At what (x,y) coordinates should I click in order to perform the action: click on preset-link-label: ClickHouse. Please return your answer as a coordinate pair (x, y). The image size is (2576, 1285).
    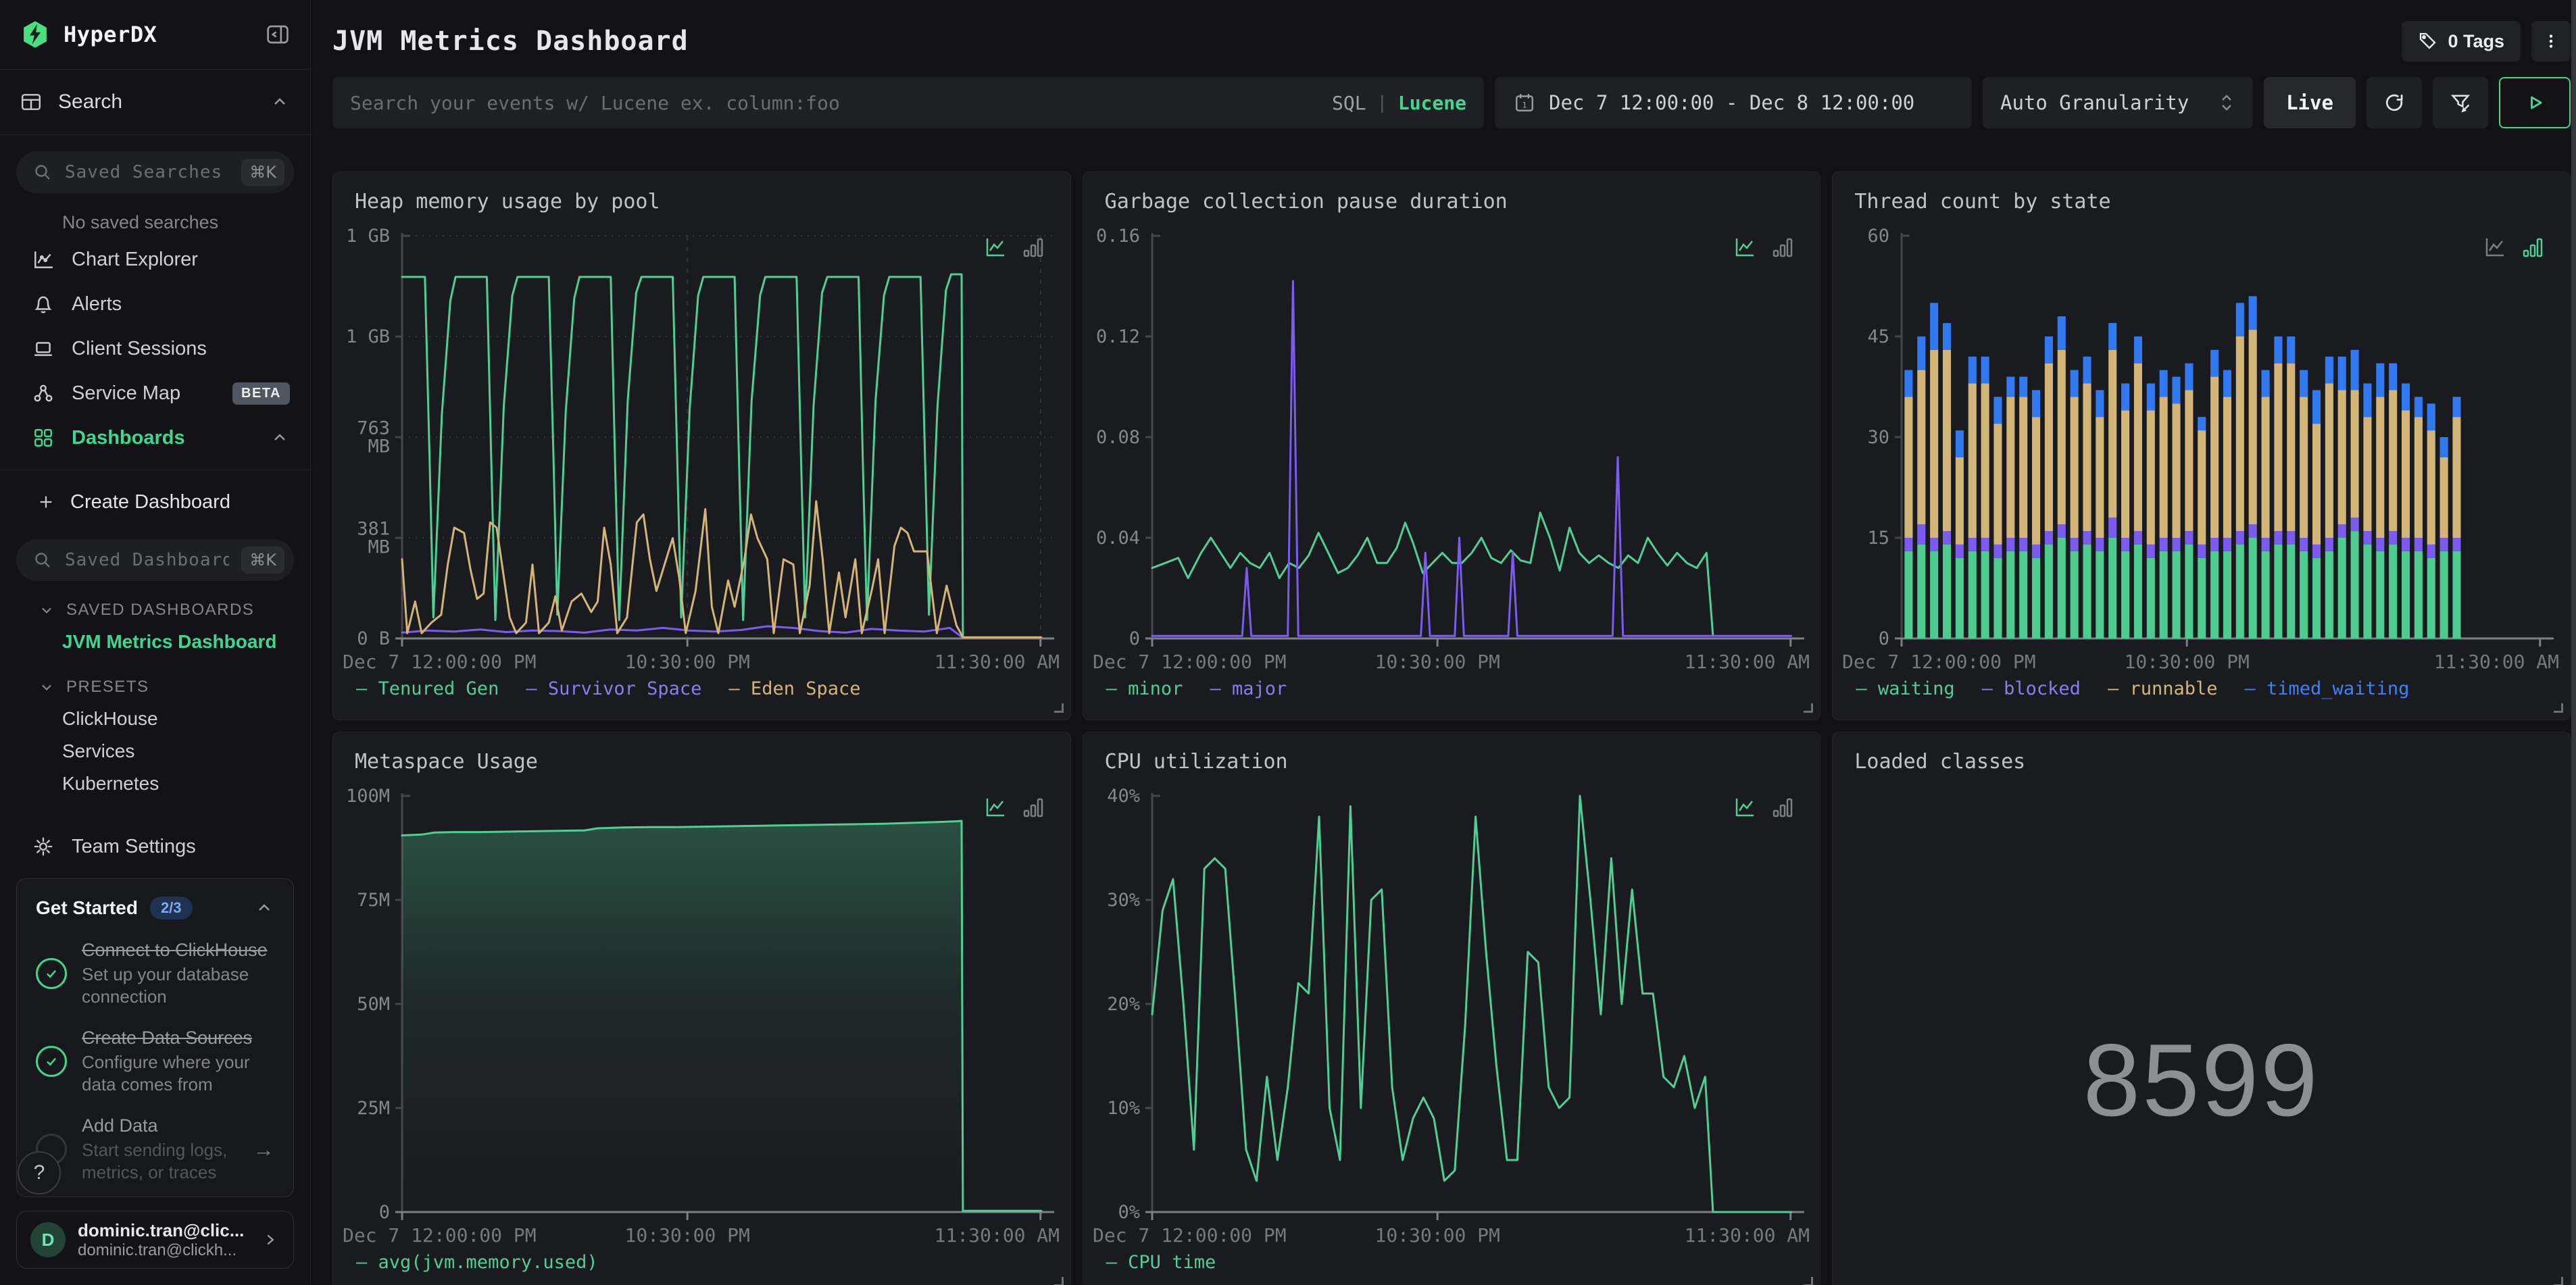
    Looking at the image, I should click on (110, 719).